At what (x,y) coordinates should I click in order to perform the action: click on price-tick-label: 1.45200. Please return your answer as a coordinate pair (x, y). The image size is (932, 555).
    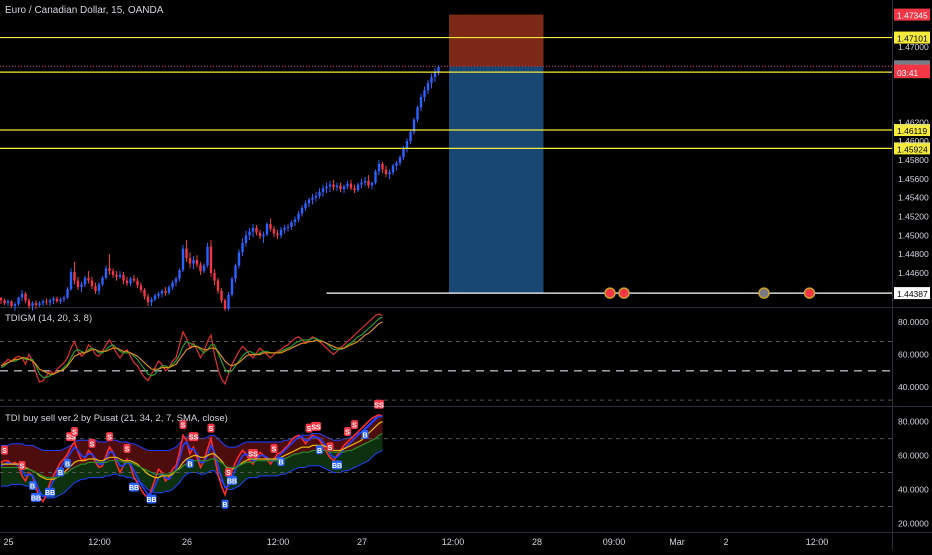
    Looking at the image, I should click on (913, 217).